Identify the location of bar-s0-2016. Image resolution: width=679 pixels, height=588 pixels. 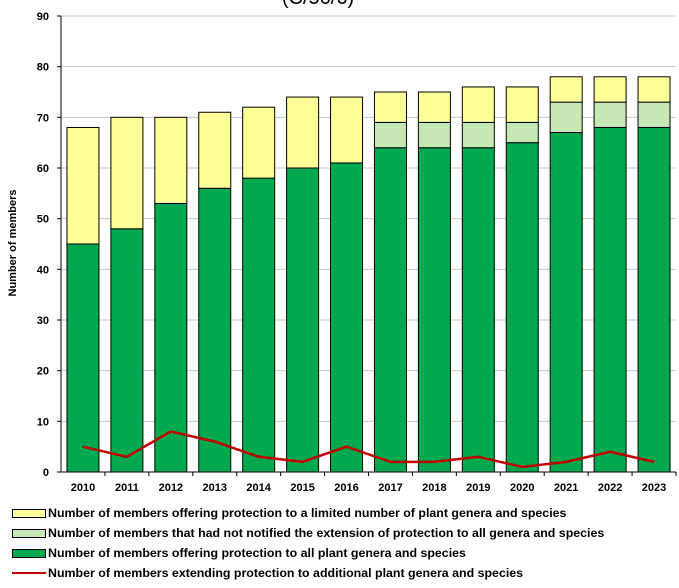
(347, 317).